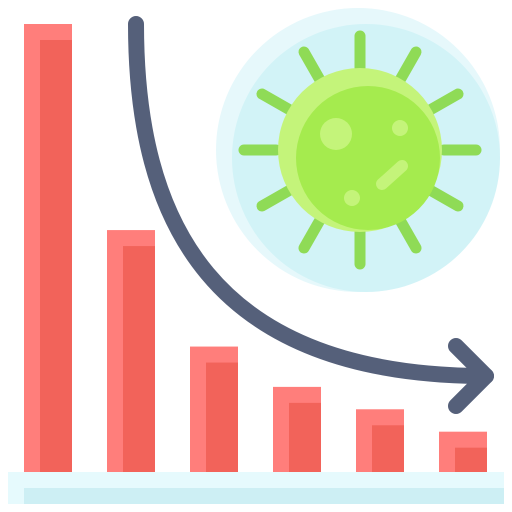 Image resolution: width=512 pixels, height=512 pixels. I want to click on chart-baseline, so click(256, 488).